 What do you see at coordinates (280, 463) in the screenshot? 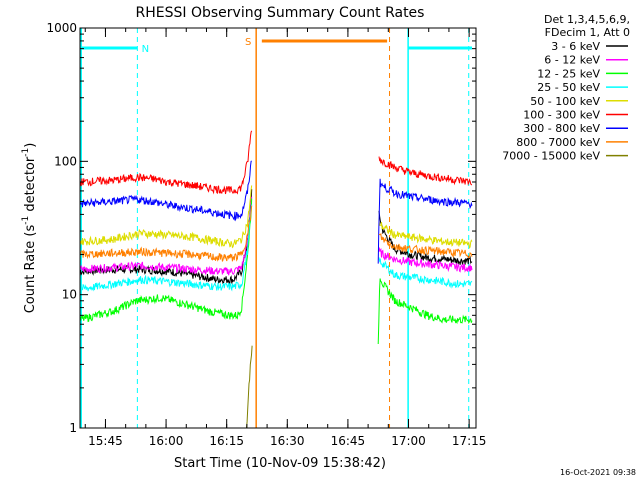
I see `x-axis-label: Start Time (10-Nov-09 15:38:42)` at bounding box center [280, 463].